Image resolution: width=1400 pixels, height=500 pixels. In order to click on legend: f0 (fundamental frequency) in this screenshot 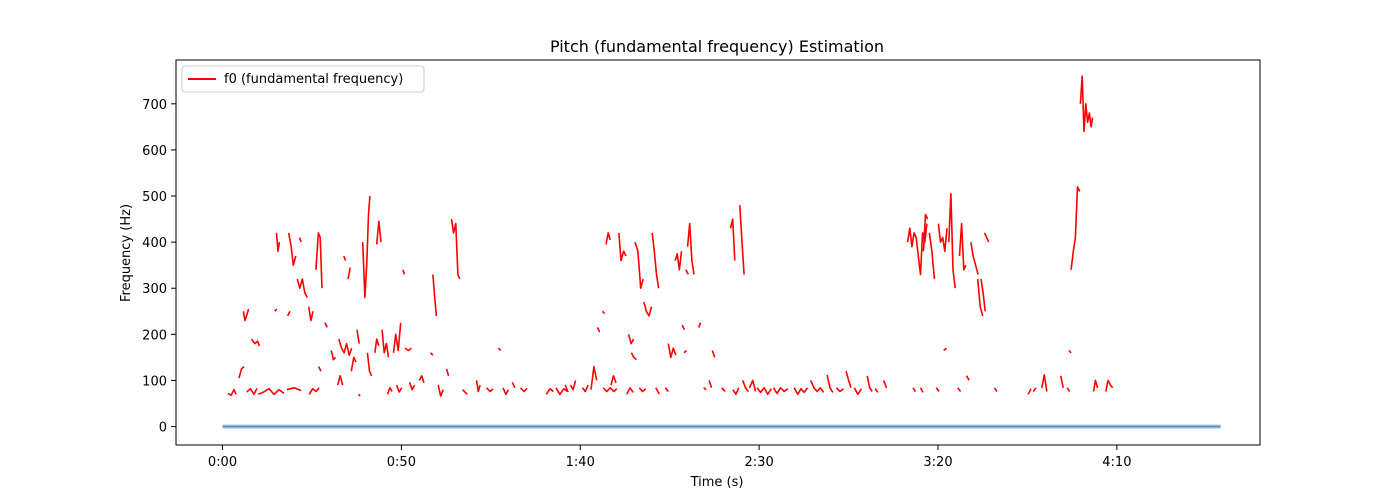, I will do `click(303, 79)`.